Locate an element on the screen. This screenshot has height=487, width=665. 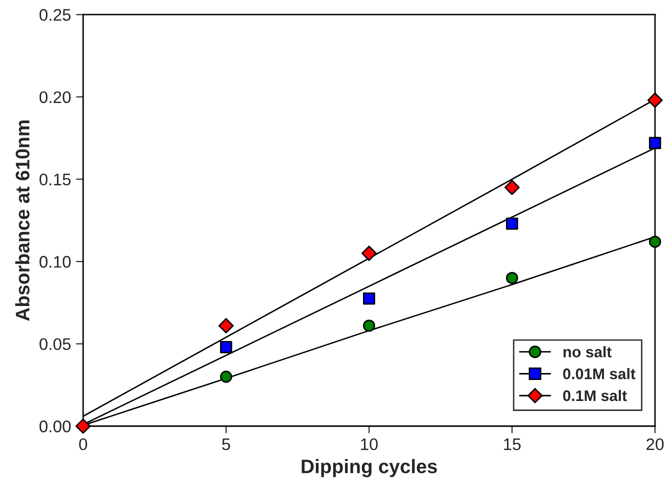
y-tick-label: 0.15 is located at coordinates (55, 180).